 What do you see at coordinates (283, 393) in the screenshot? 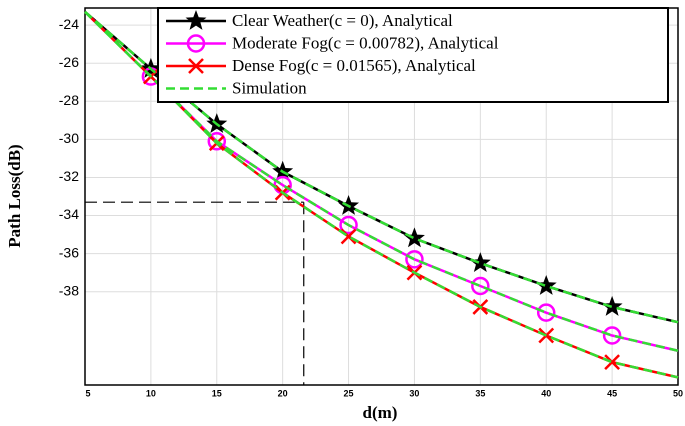
I see `x-tick-label: 20` at bounding box center [283, 393].